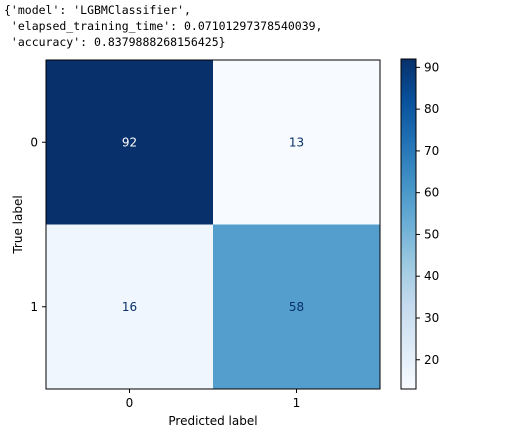 The width and height of the screenshot is (512, 448). Describe the element at coordinates (431, 109) in the screenshot. I see `colorbar-tick-label: 80` at that location.